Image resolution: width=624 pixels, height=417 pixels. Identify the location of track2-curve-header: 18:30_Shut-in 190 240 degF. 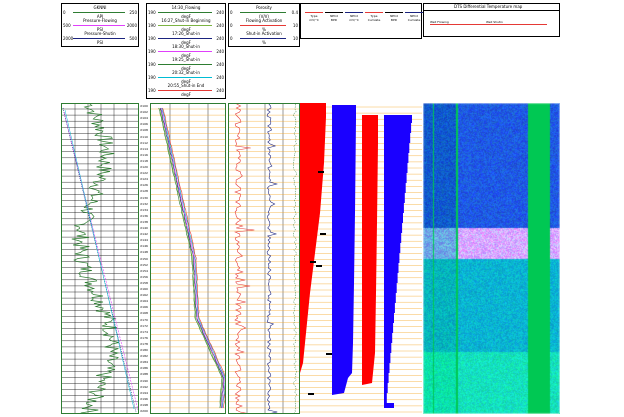
(186, 52).